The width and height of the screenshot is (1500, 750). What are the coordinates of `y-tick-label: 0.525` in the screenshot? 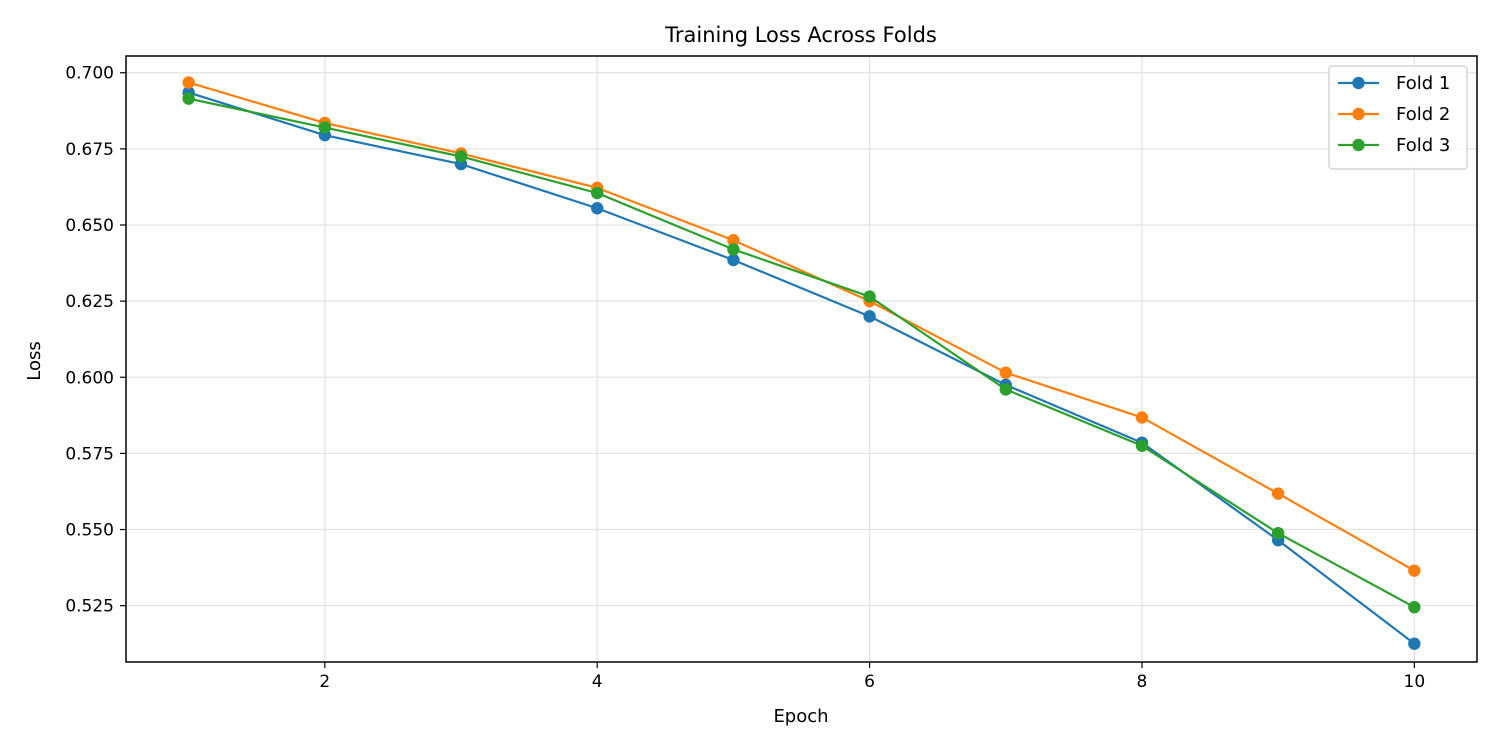 It's located at (89, 607).